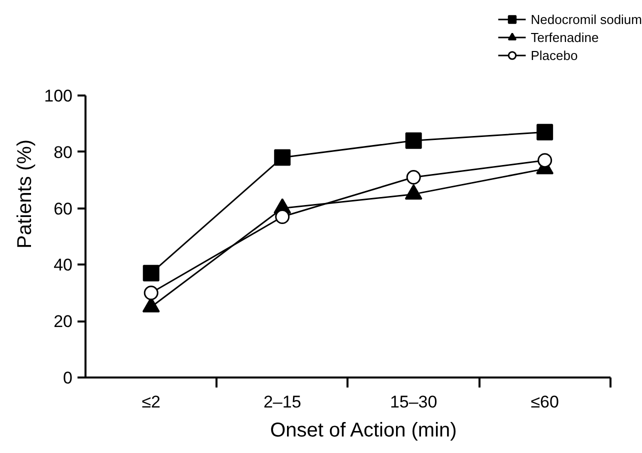  Describe the element at coordinates (63, 208) in the screenshot. I see `y-tick-label: 60` at that location.